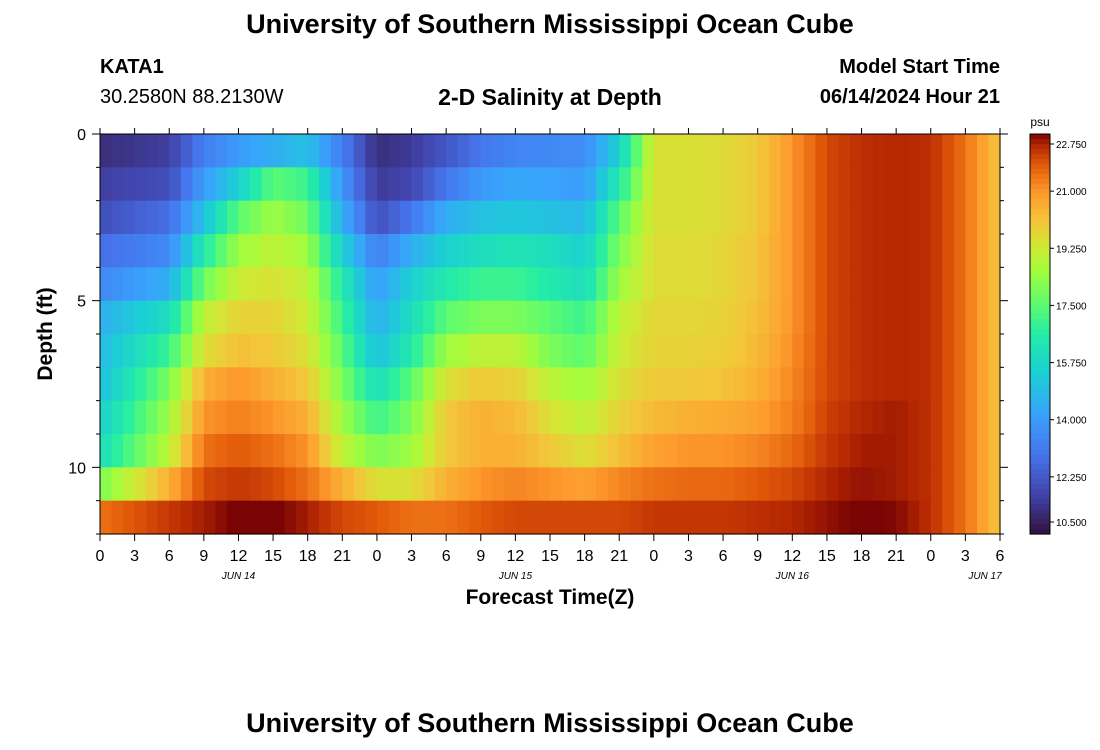 This screenshot has width=1100, height=750. What do you see at coordinates (653, 556) in the screenshot?
I see `x-tick-label: 0` at bounding box center [653, 556].